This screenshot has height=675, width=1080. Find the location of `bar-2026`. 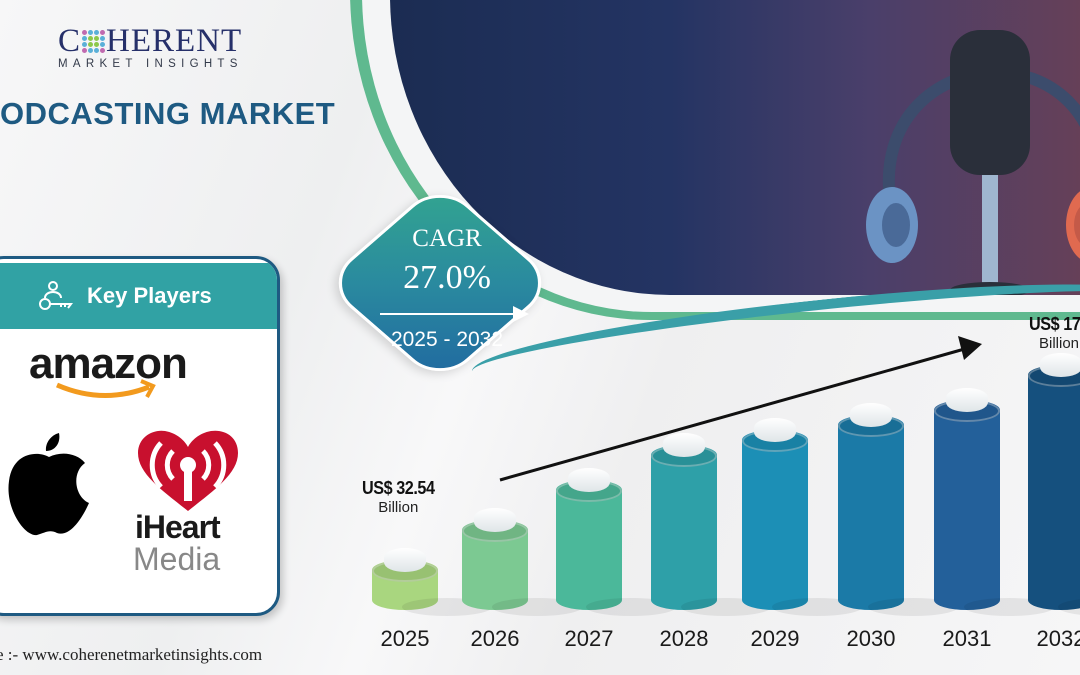

bar-2026 is located at coordinates (522, 562).